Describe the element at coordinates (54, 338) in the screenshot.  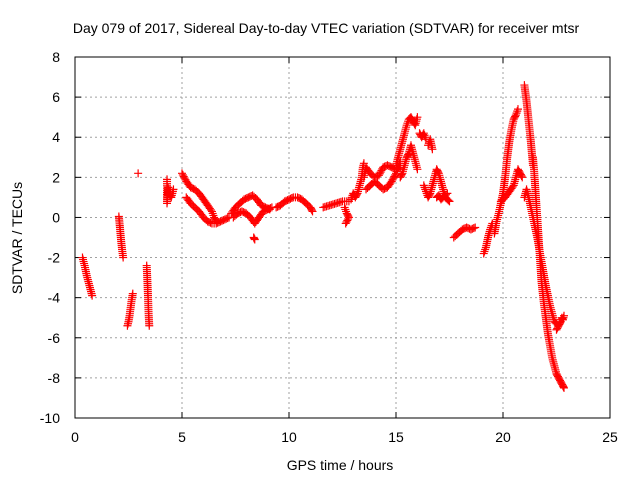
I see `y-tick-label: -6` at that location.